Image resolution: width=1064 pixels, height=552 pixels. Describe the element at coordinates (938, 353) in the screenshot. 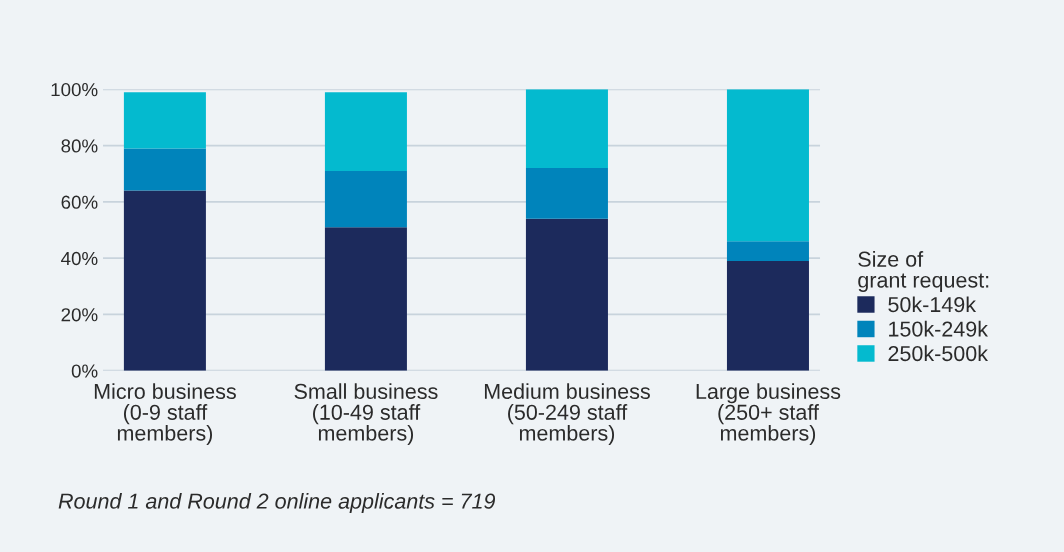

I see `legend-label: 250k-500k` at that location.